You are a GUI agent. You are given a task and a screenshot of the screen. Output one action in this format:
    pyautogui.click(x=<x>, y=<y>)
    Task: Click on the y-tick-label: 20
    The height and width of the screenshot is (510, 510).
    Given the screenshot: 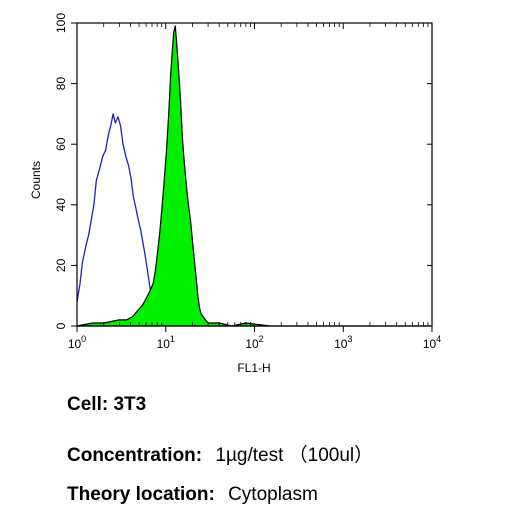 What is the action you would take?
    pyautogui.click(x=61, y=265)
    